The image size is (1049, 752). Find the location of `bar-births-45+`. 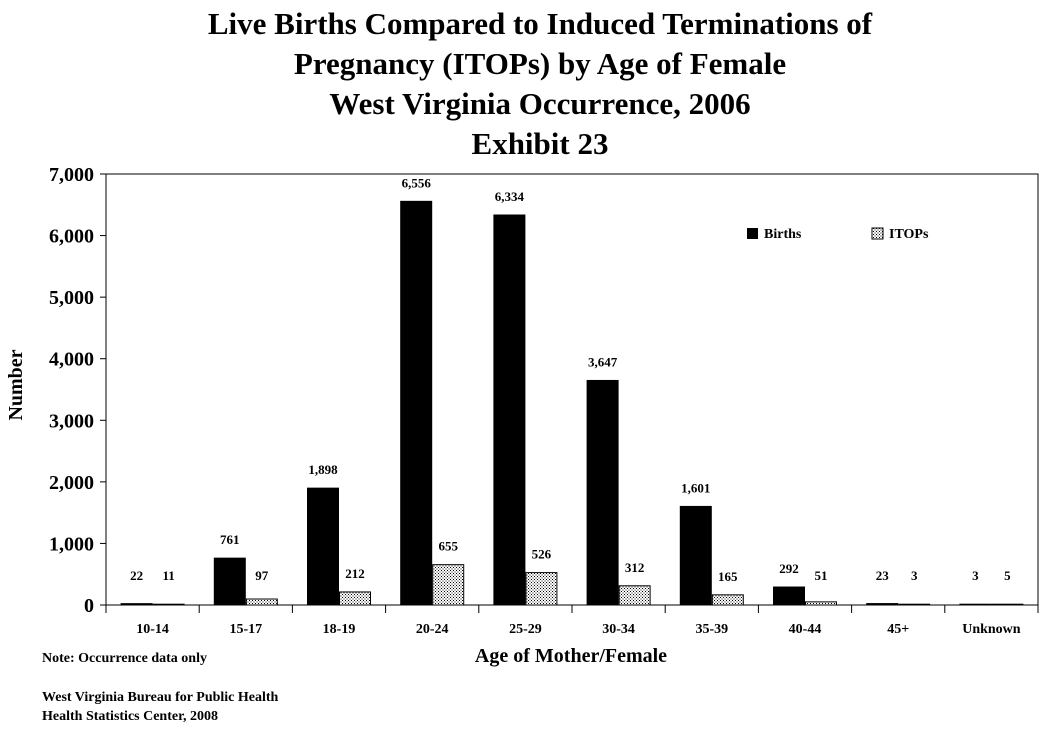

bar-births-45+ is located at coordinates (882, 604).